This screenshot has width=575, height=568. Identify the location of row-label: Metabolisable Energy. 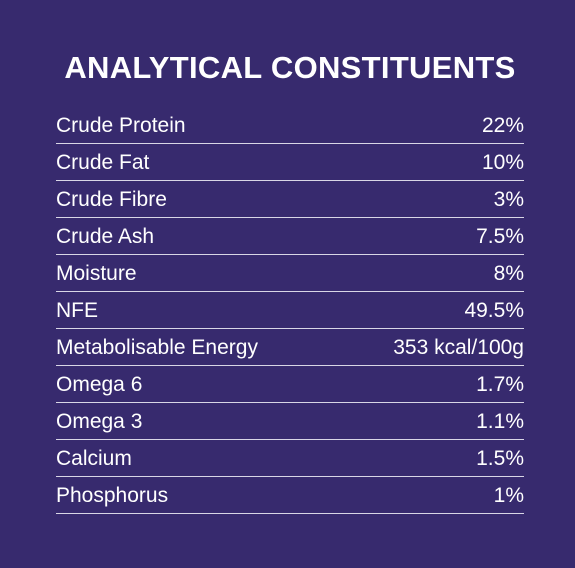
(157, 347).